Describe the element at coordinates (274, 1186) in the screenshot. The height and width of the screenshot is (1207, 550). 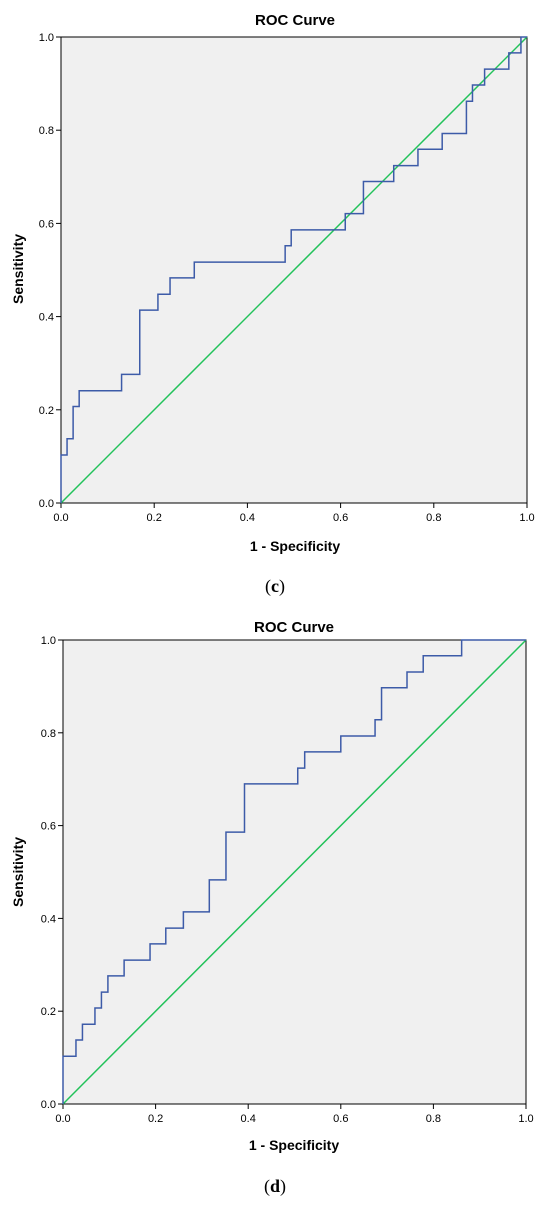
I see `panel-label-d: (d)` at that location.